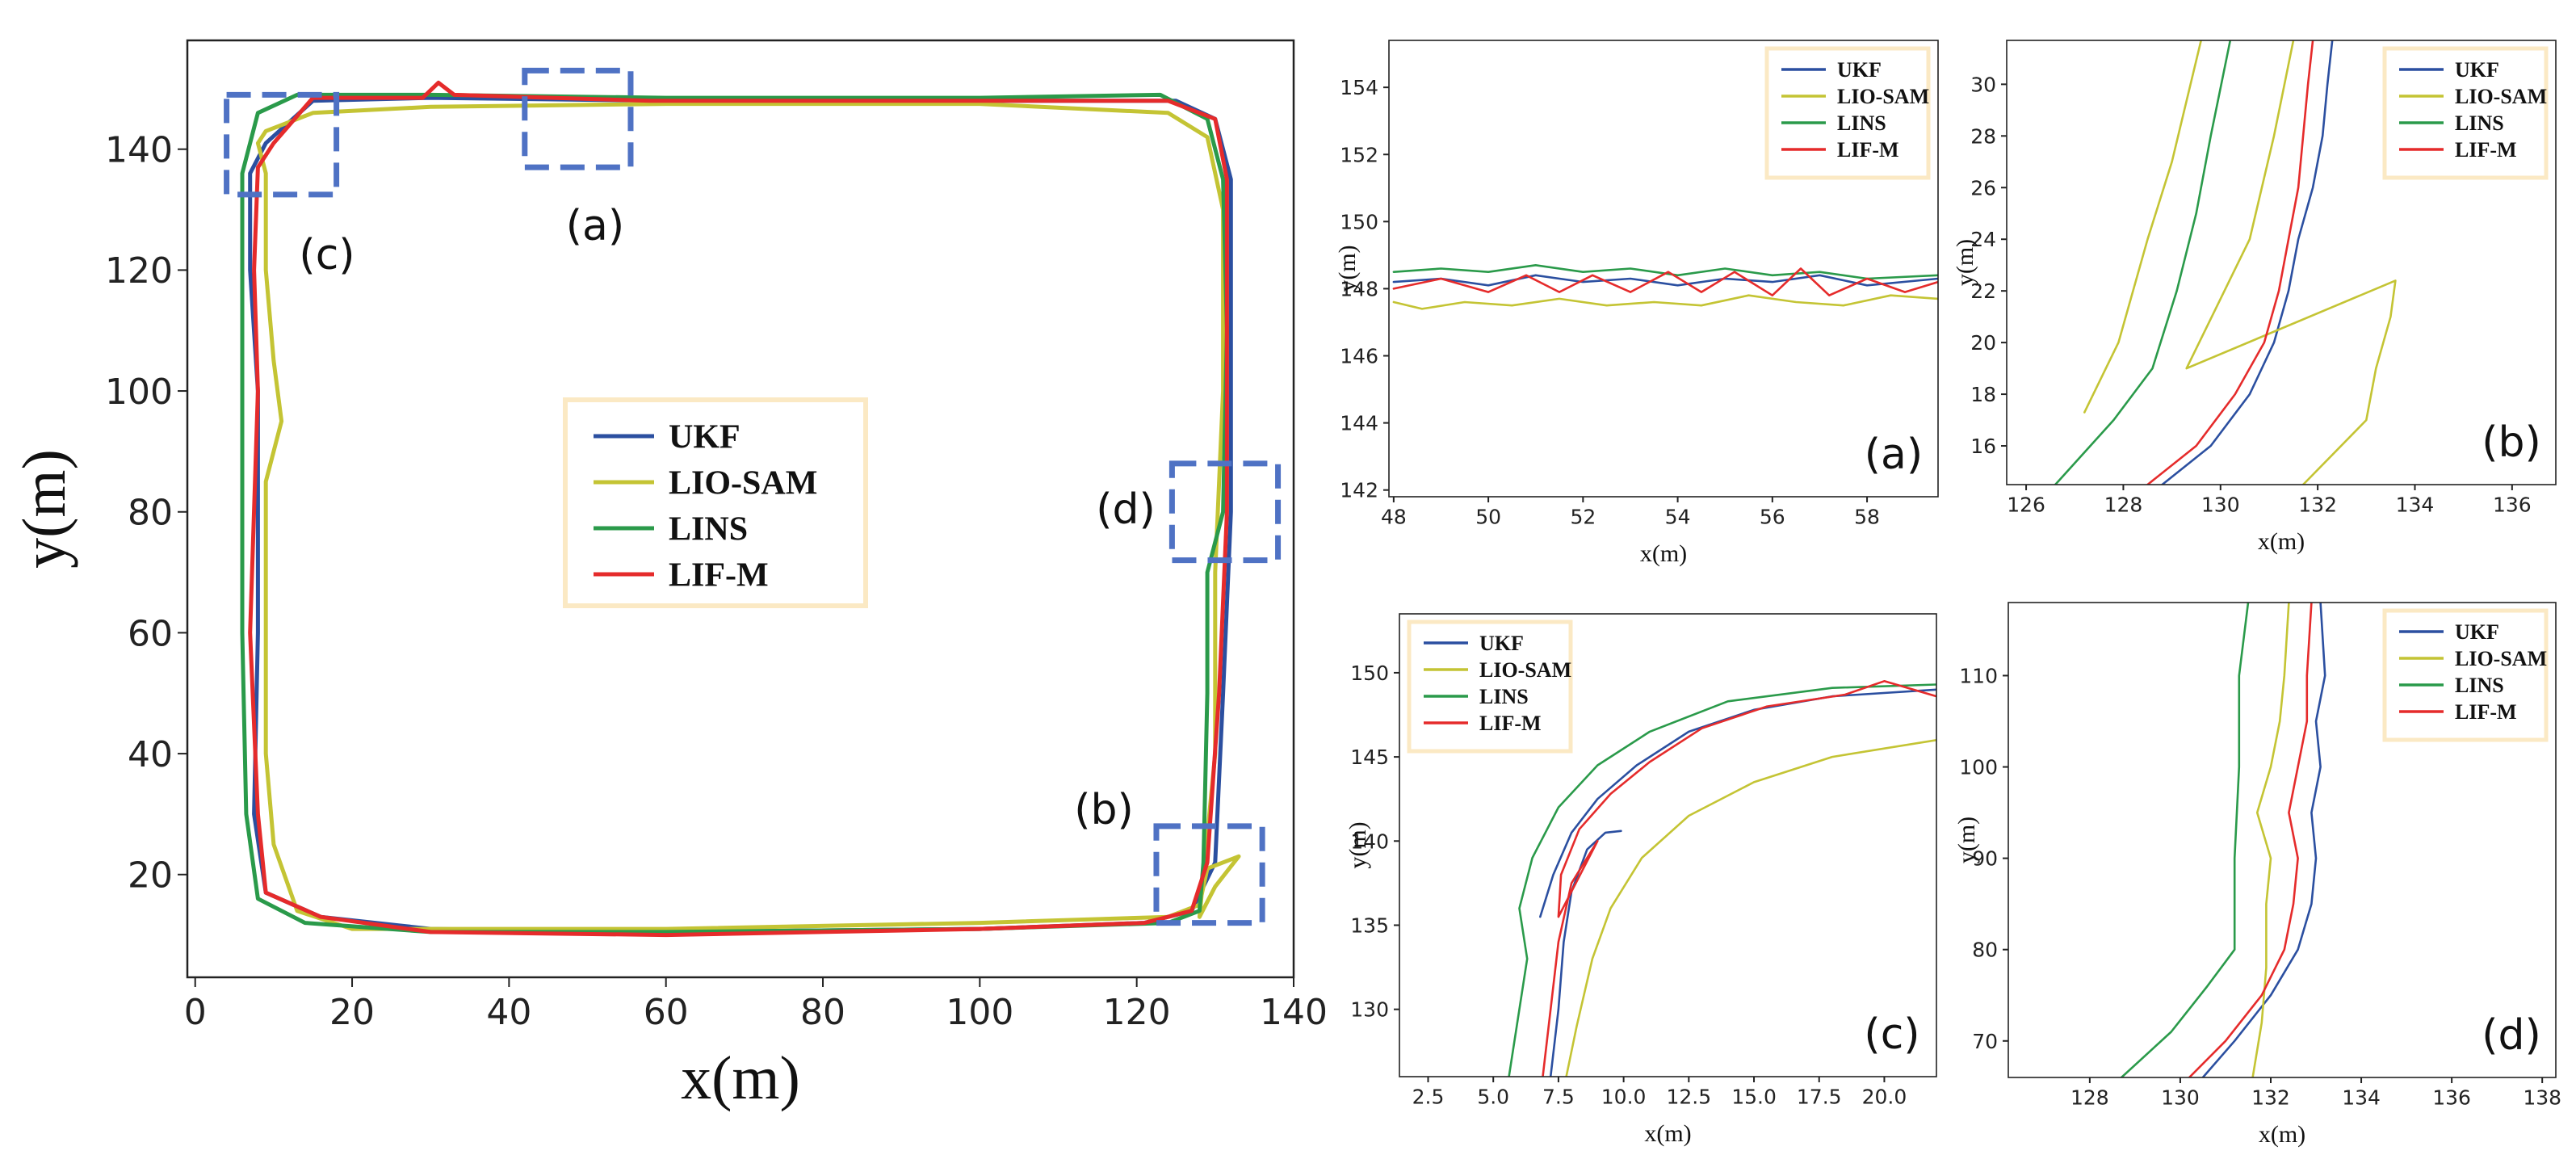  I want to click on legend-entry-lins: LINS, so click(1861, 123).